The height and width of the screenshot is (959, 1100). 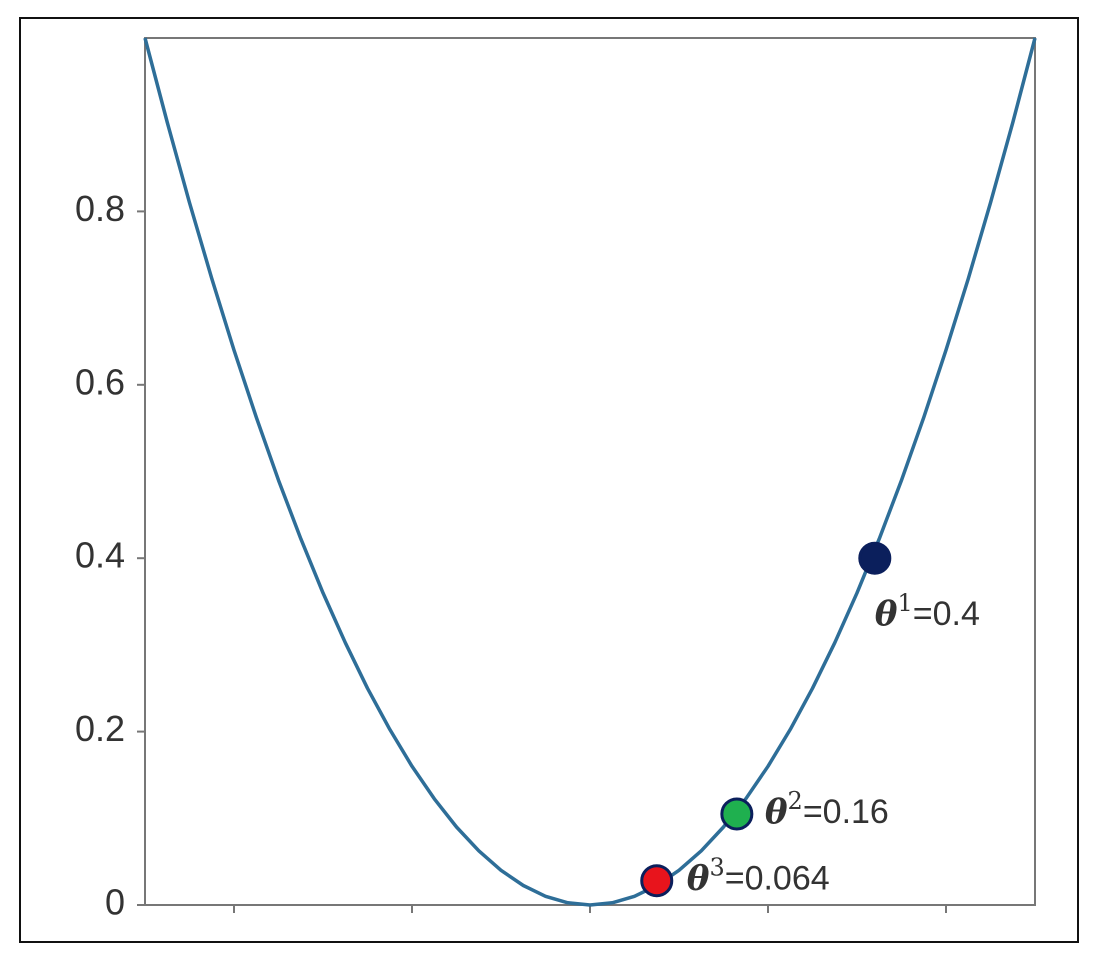 I want to click on label-sup: 2, so click(x=795, y=800).